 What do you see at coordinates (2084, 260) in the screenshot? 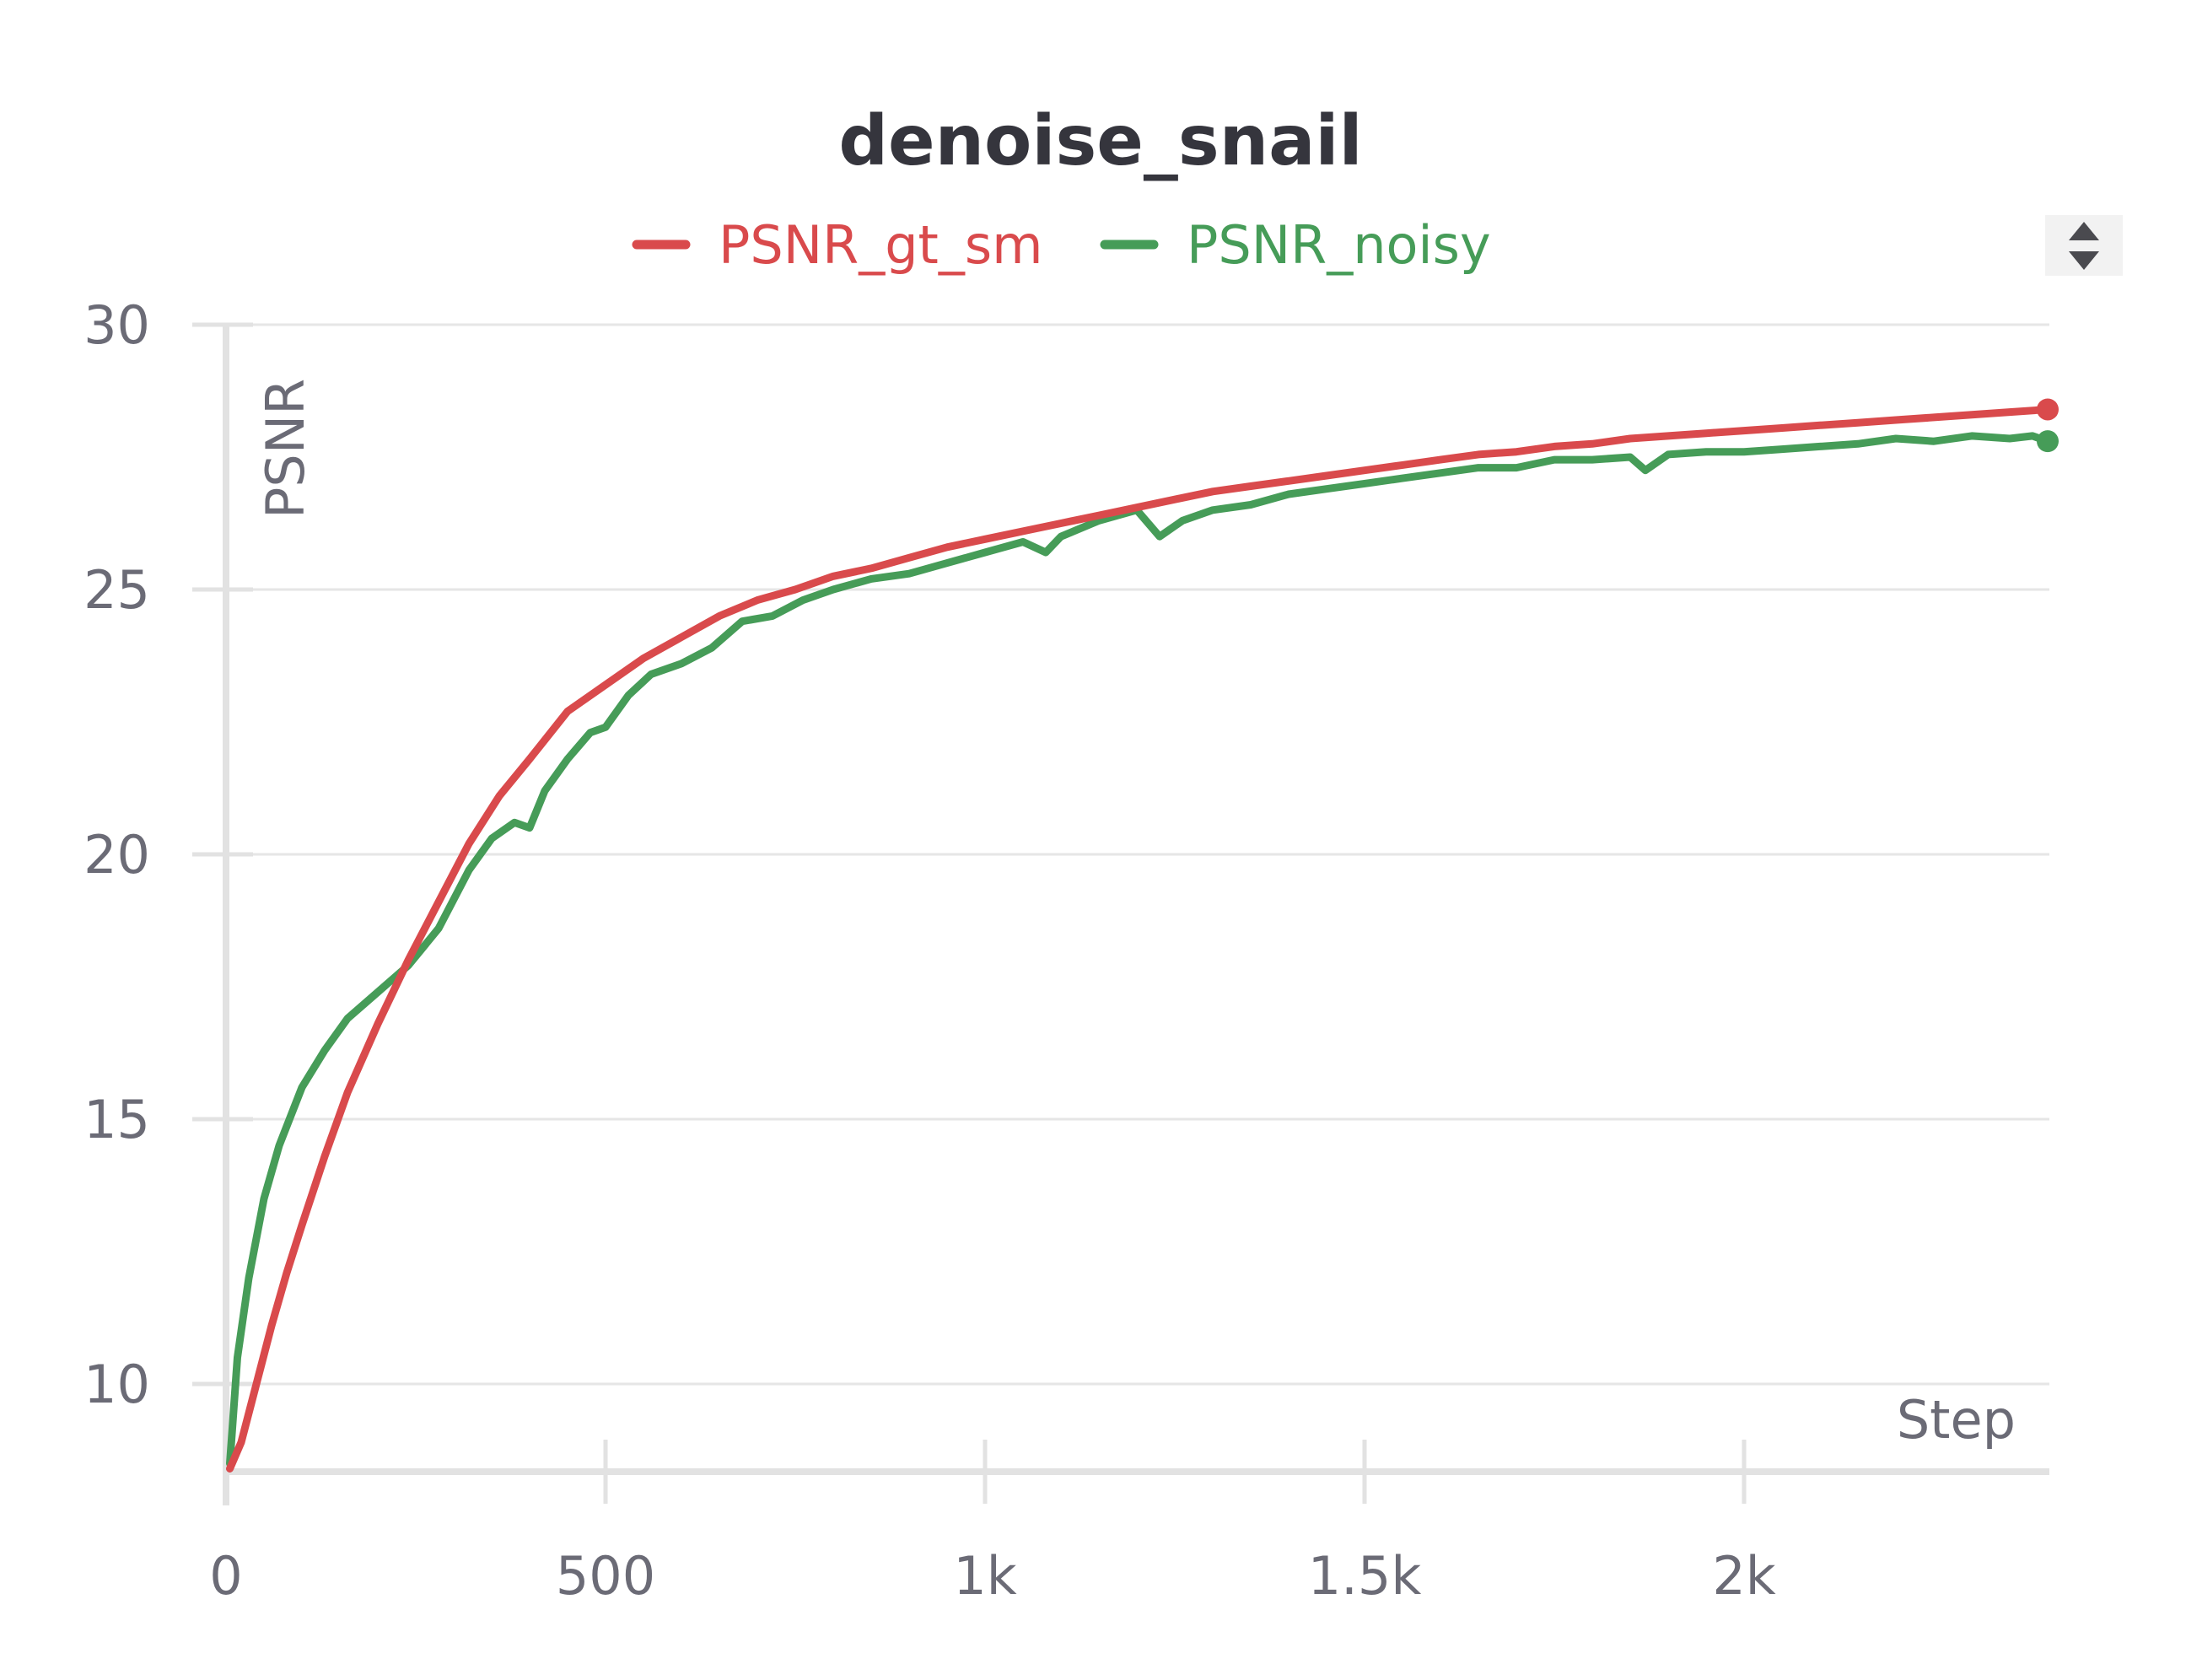
I see `chevron-down-icon` at bounding box center [2084, 260].